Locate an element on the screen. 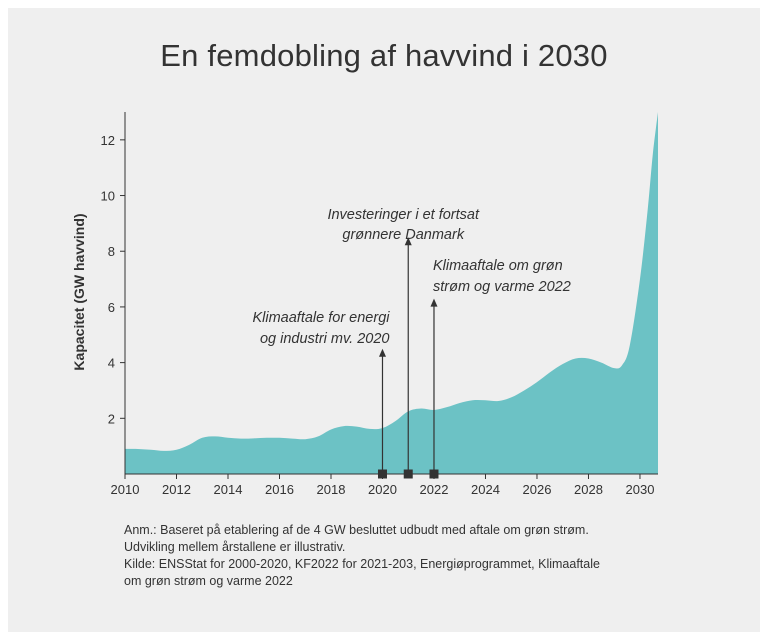 This screenshot has height=640, width=768. event-label: Klimaaftale for energi is located at coordinates (321, 318).